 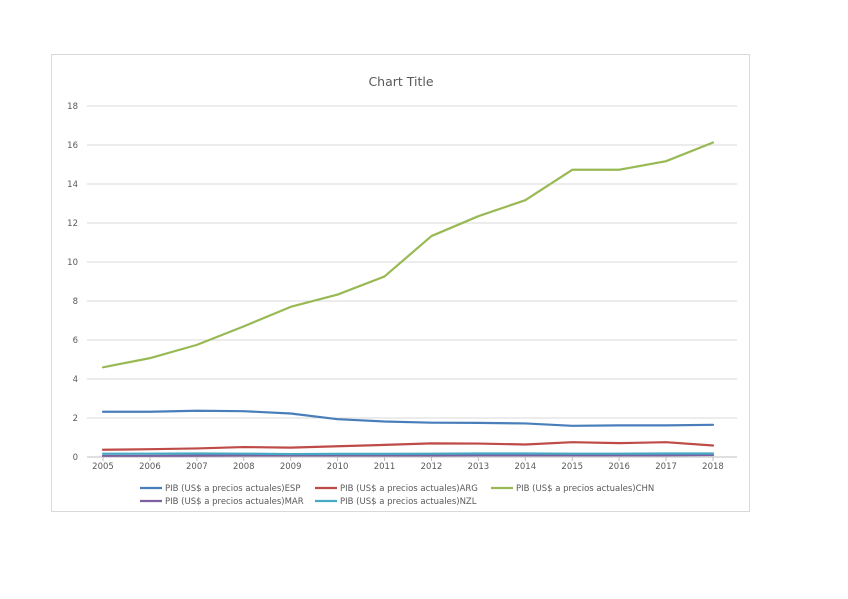 I want to click on legend-item: PIB (US$ a precios actuales)ARG, so click(x=396, y=489).